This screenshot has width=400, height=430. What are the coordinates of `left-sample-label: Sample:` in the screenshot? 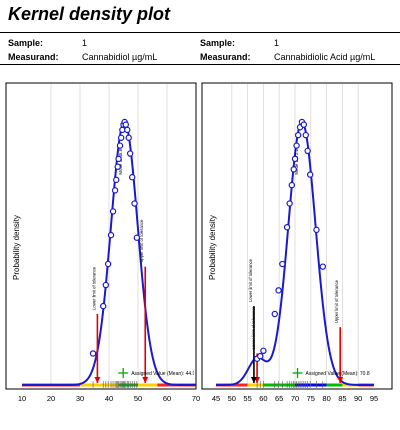 It's located at (26, 43).